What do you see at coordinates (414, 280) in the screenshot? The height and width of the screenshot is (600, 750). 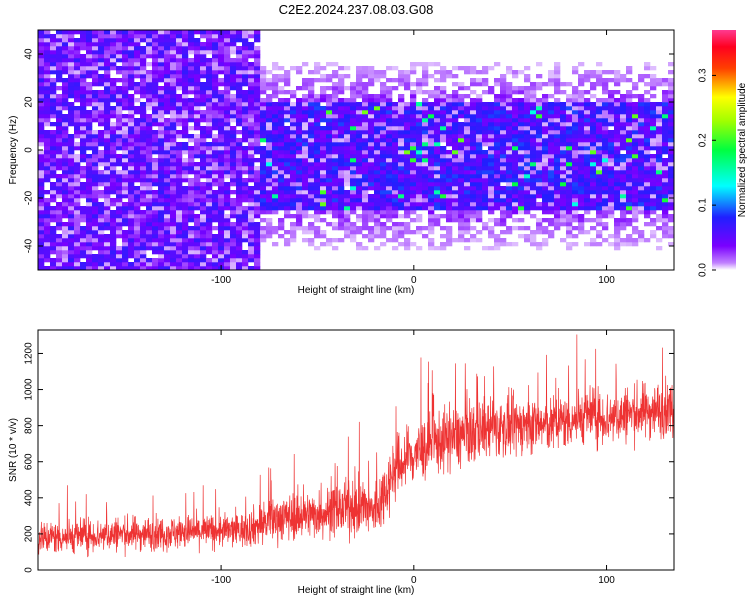 I see `x-tick-label: 0` at bounding box center [414, 280].